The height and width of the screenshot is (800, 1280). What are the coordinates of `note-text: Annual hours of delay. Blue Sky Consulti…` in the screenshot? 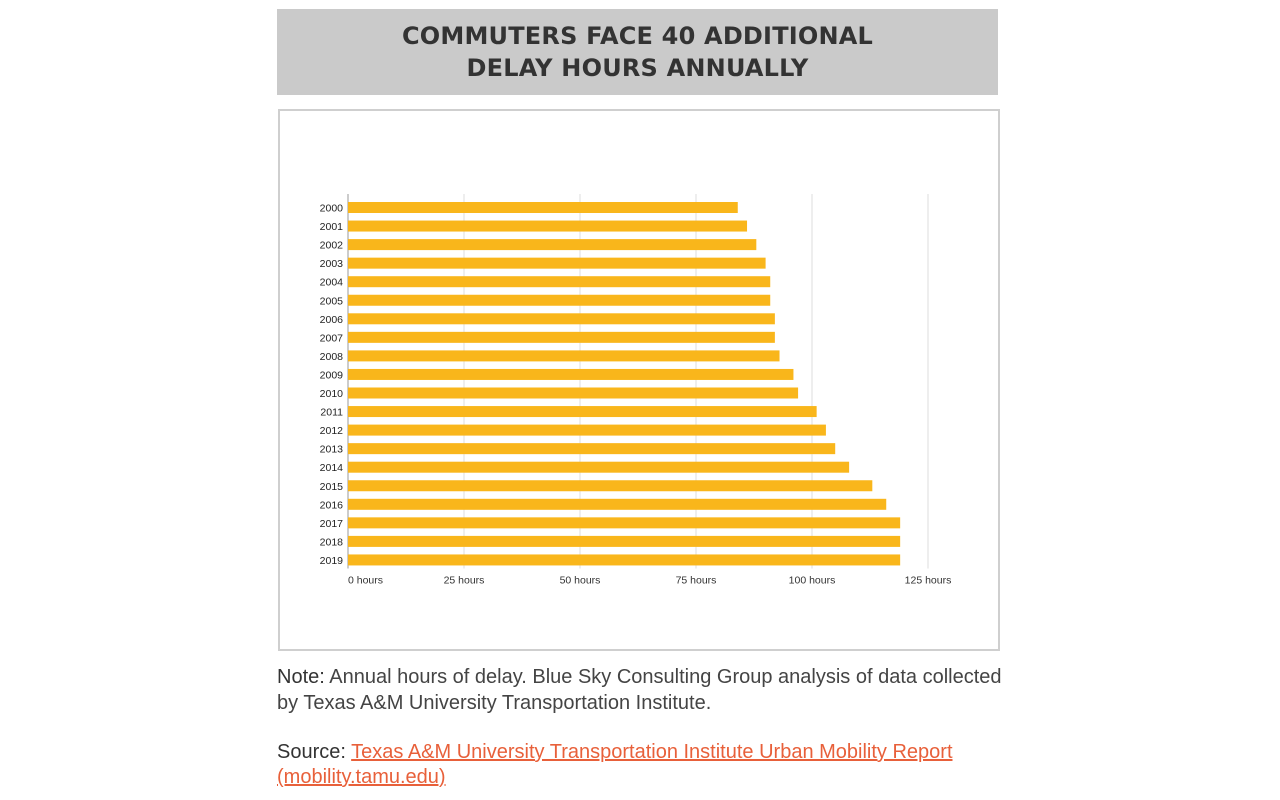 It's located at (639, 690).